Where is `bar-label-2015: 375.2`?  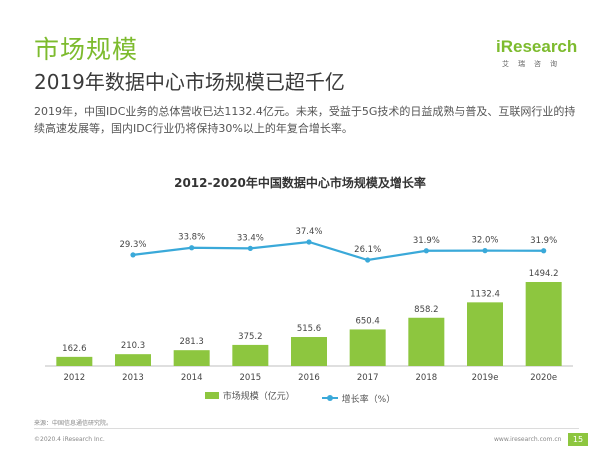 bar-label-2015: 375.2 is located at coordinates (250, 337).